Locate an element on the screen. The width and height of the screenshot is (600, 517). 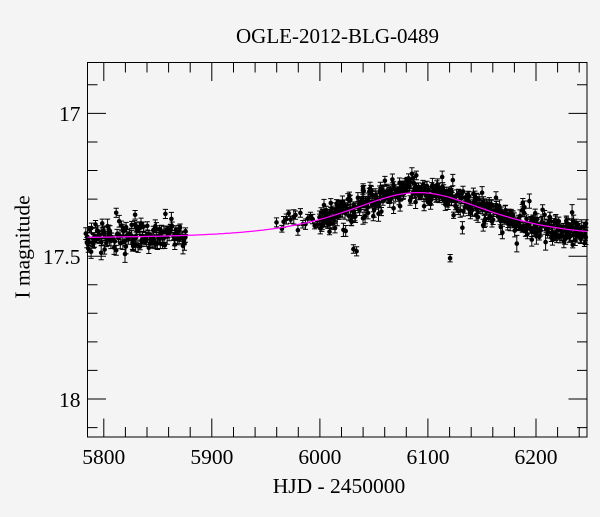
svg-text: 6200 is located at coordinates (536, 457).